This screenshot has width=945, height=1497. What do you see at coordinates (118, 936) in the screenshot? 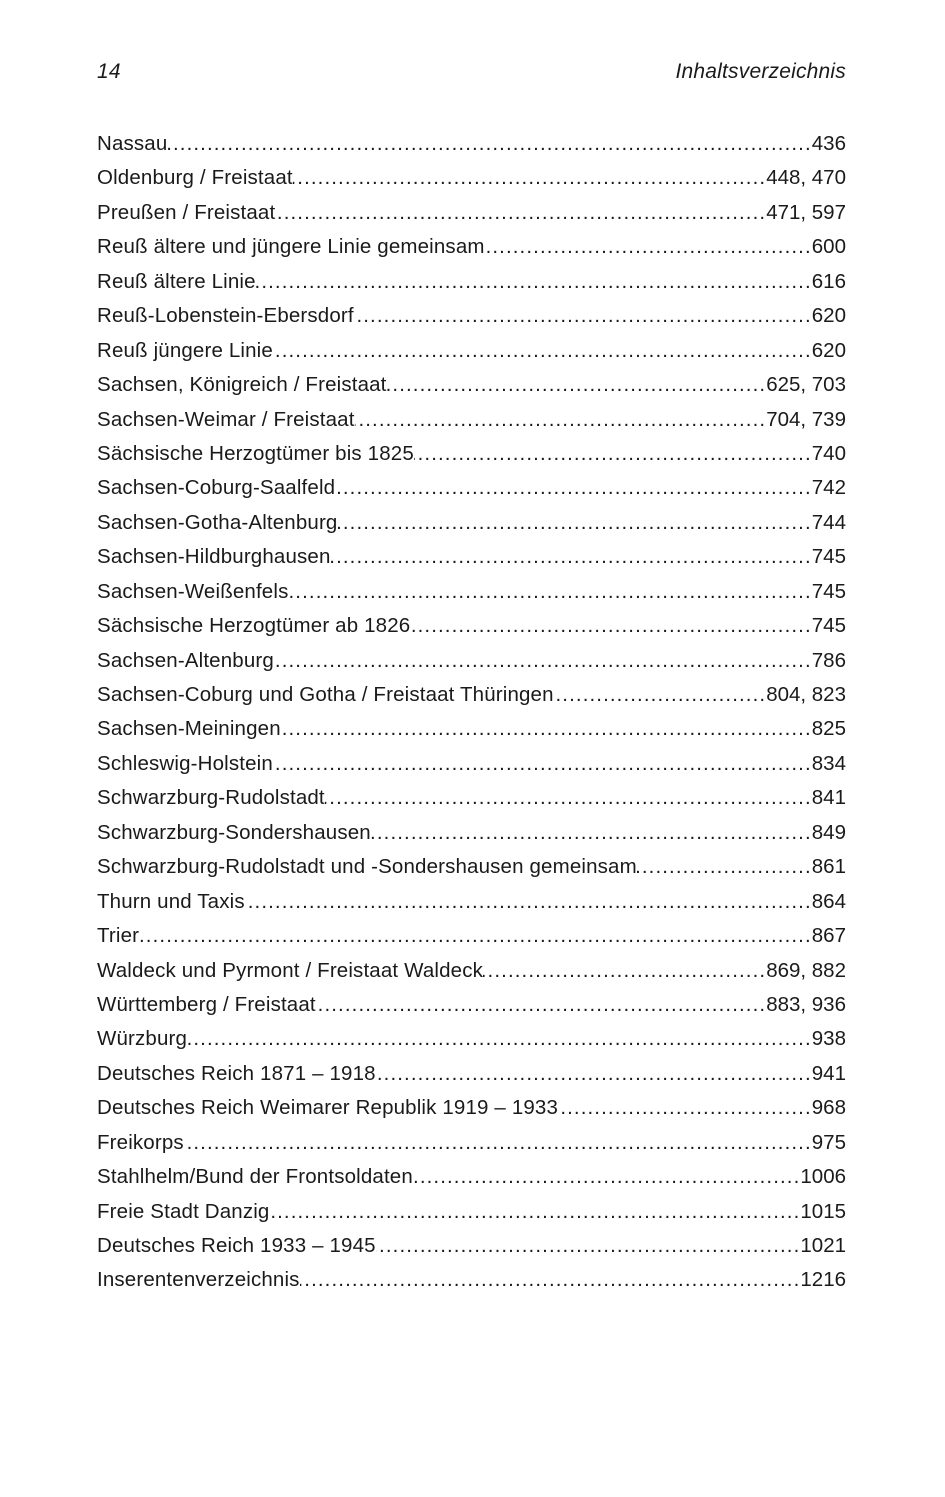
I see `toc-entry-title: Trier` at bounding box center [118, 936].